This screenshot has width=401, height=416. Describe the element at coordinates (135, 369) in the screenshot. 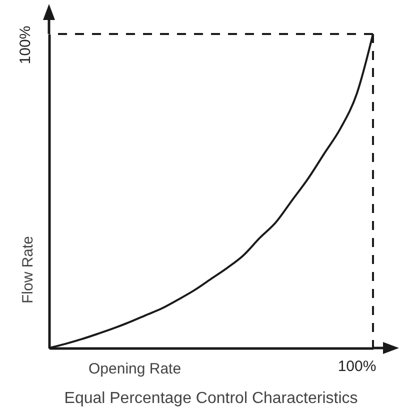

I see `x-axis-title: Opening Rate` at that location.